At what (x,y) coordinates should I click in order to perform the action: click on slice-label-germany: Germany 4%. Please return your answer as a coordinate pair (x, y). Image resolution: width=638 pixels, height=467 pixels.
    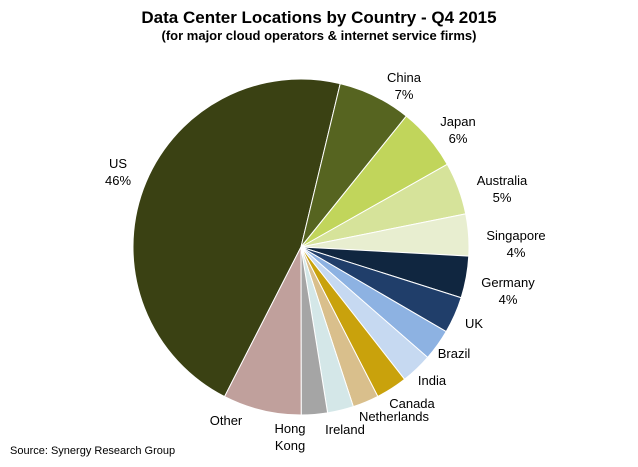
    Looking at the image, I should click on (508, 291).